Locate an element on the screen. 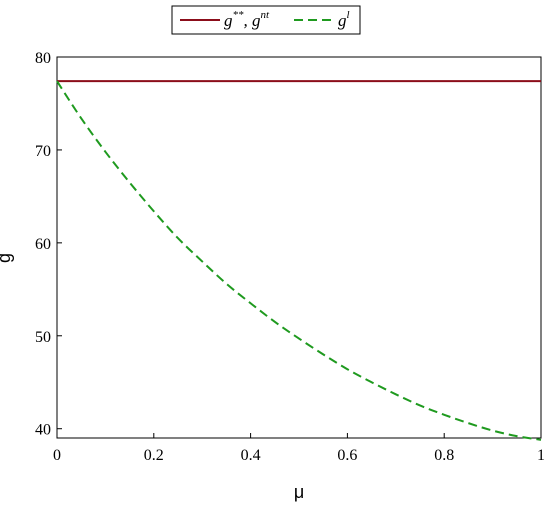 The image size is (550, 509). x-tick-label-0: 0 is located at coordinates (57, 455).